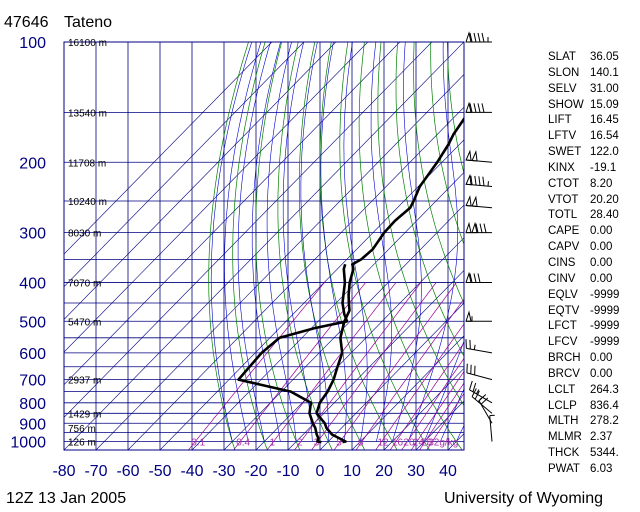 Image resolution: width=640 pixels, height=512 pixels. Describe the element at coordinates (604, 88) in the screenshot. I see `index-value: 31.00` at that location.